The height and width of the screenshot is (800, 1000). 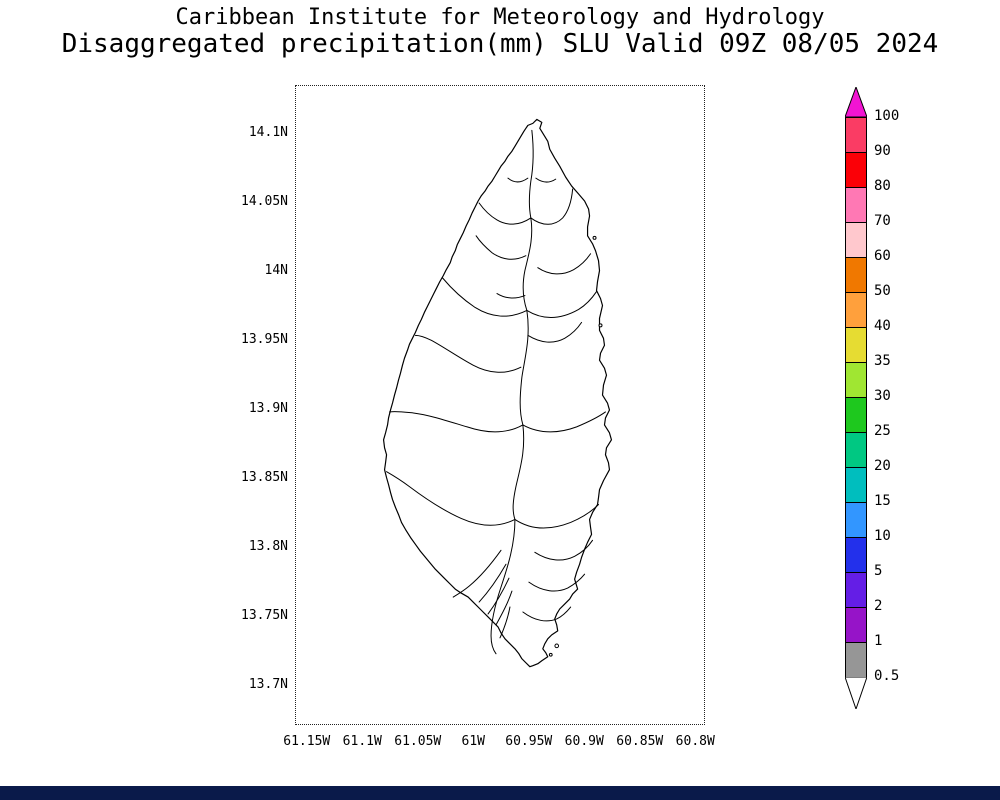 What do you see at coordinates (695, 741) in the screenshot?
I see `lon-label: 60.8W` at bounding box center [695, 741].